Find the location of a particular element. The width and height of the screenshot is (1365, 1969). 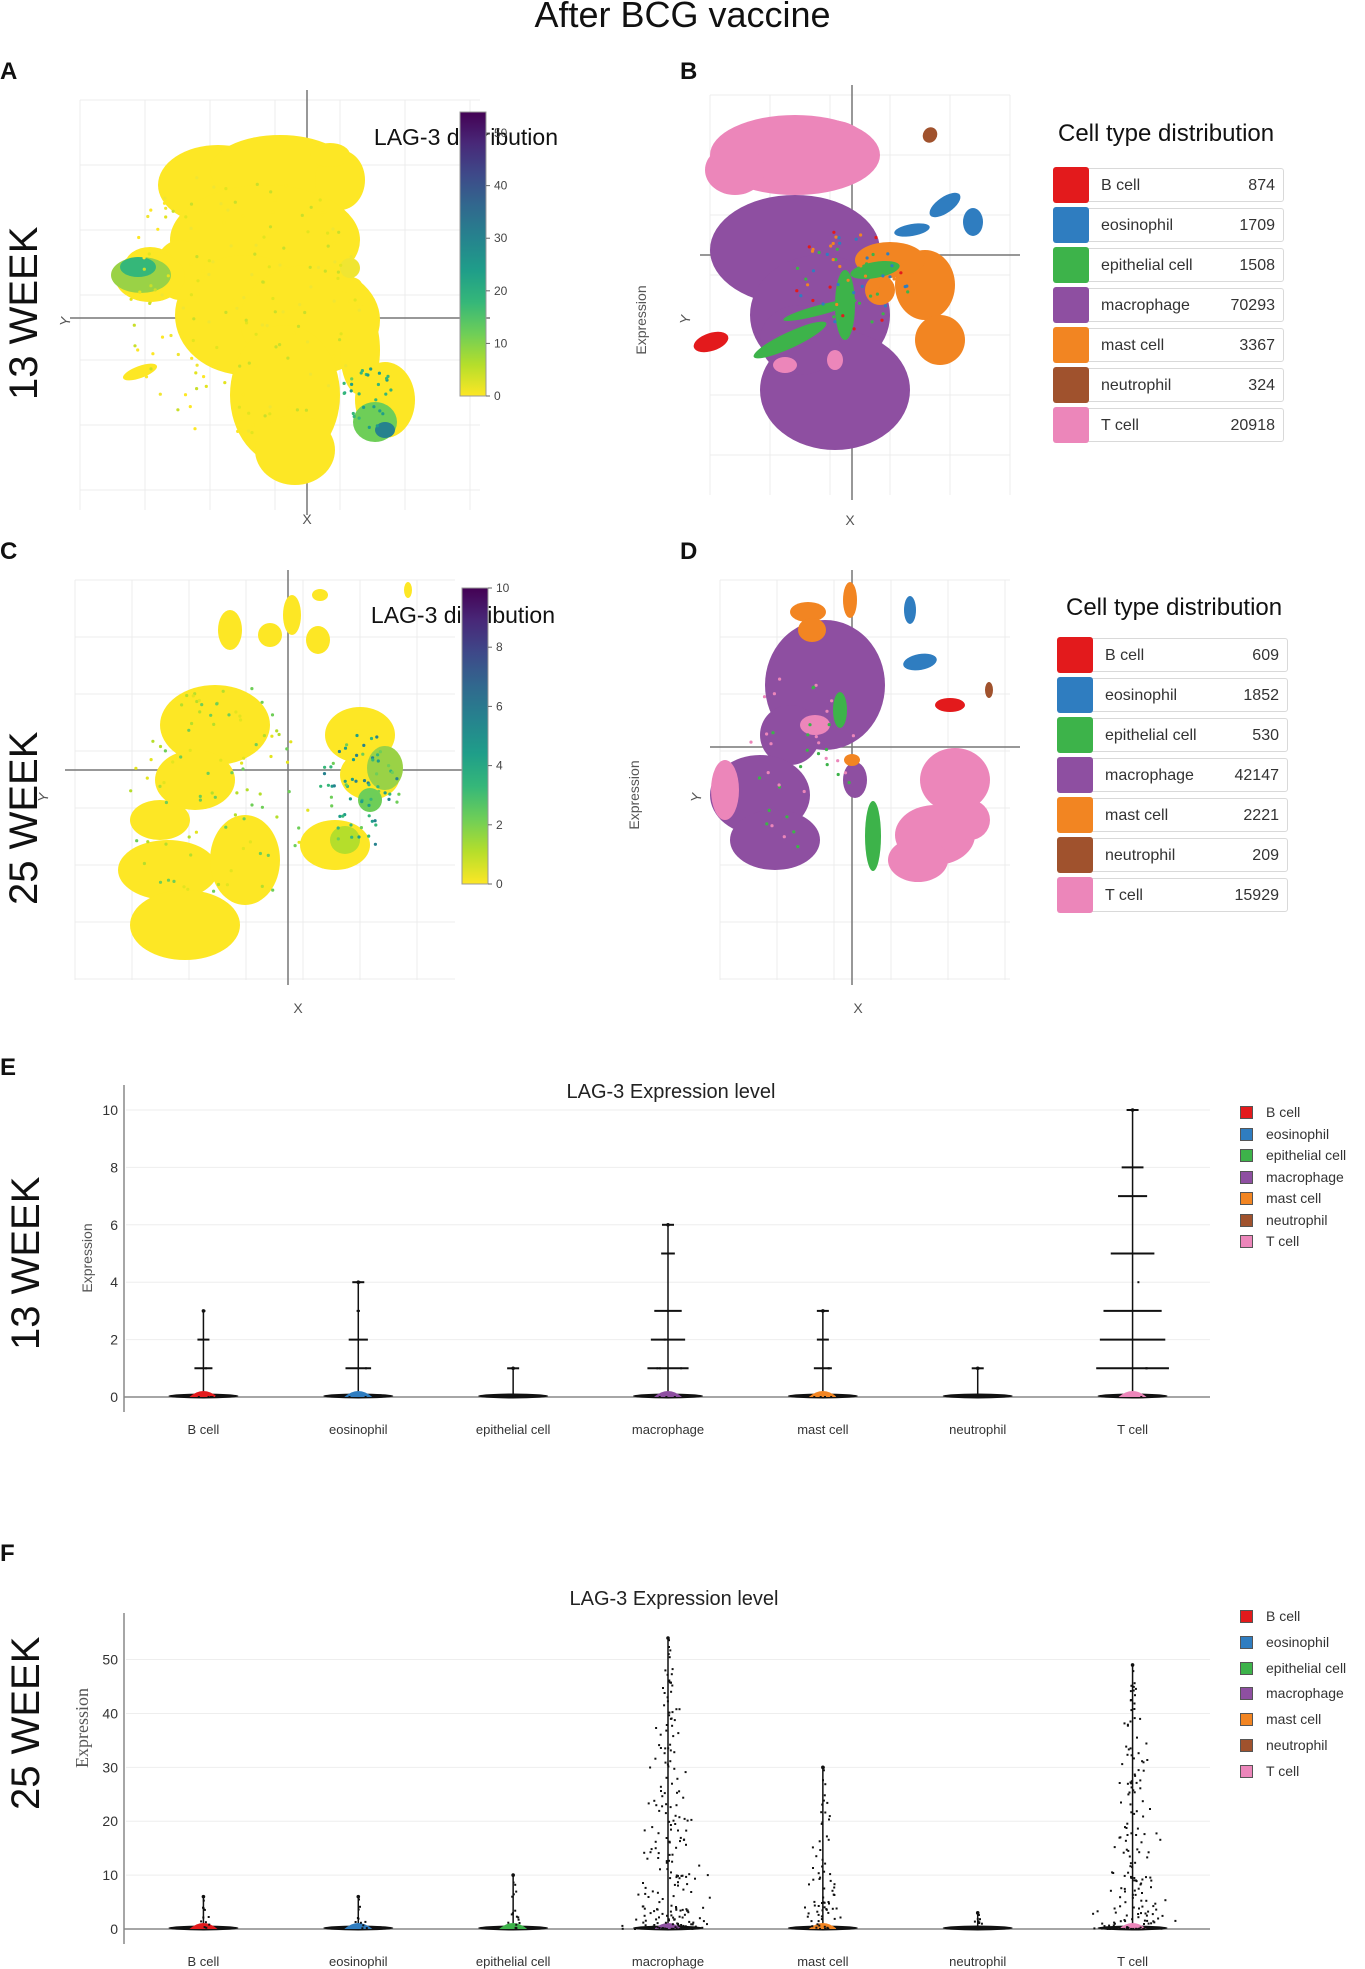

violin-t-cell is located at coordinates (1132, 1253).